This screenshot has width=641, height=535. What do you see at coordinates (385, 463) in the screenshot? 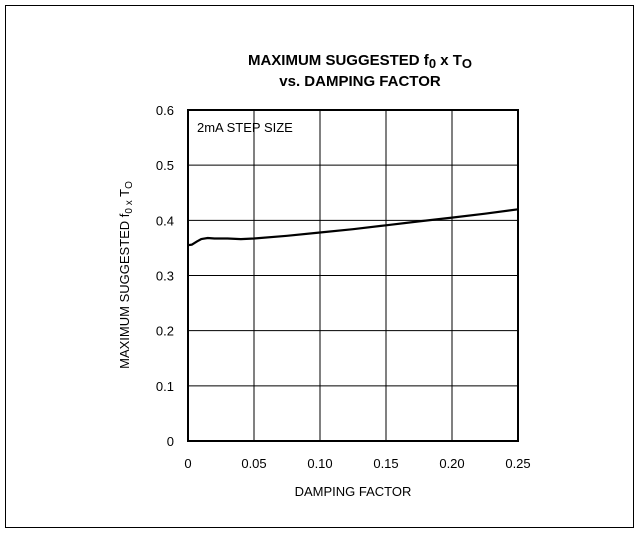
I see `x-tick-label: 0.15` at bounding box center [385, 463].